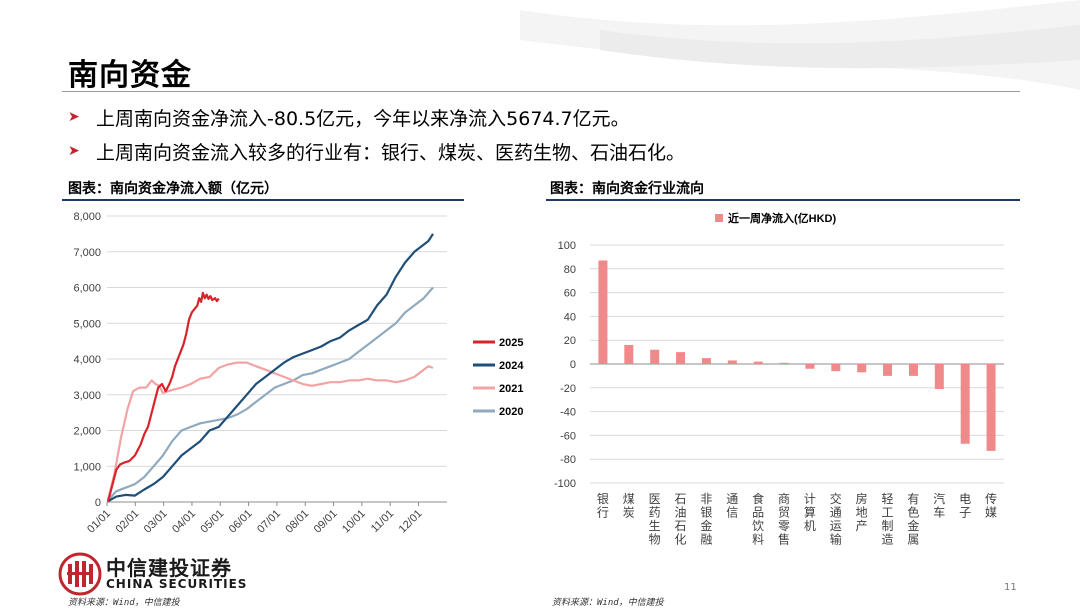 Image resolution: width=1080 pixels, height=608 pixels. What do you see at coordinates (511, 412) in the screenshot?
I see `legend-label-2020: 2020` at bounding box center [511, 412].